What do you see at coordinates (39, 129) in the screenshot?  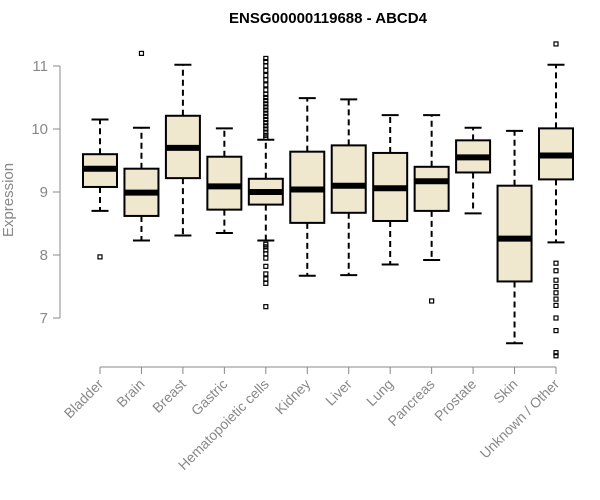 I see `y-tick-label: 10` at bounding box center [39, 129].